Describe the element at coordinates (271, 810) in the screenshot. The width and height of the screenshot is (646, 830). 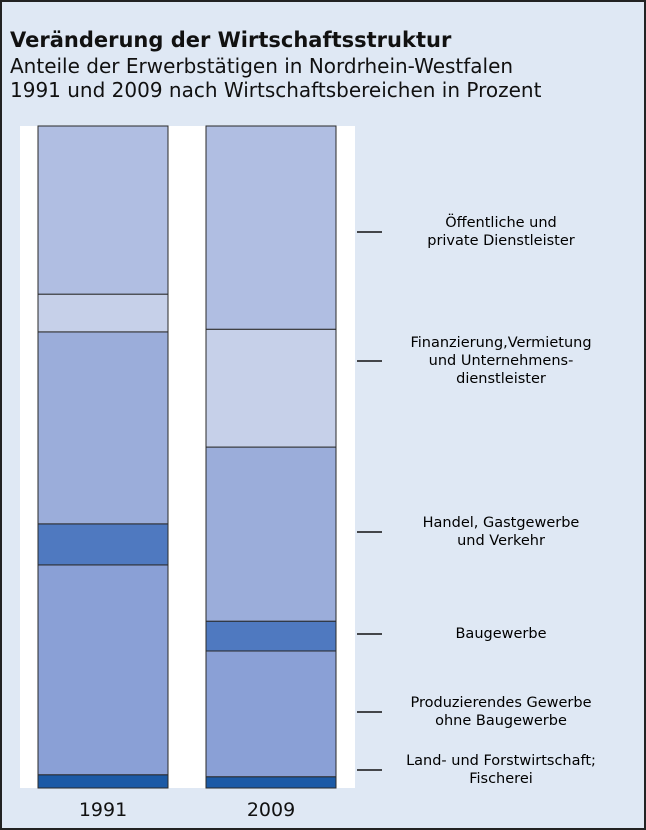
I see `x-tick-label: 2009` at that location.